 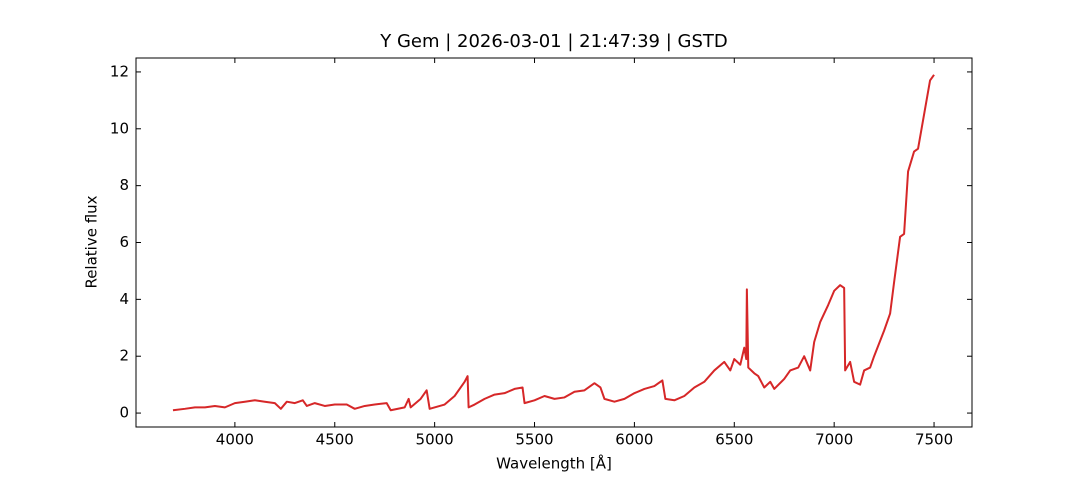 I want to click on x-tick-label: 7500, so click(x=934, y=440).